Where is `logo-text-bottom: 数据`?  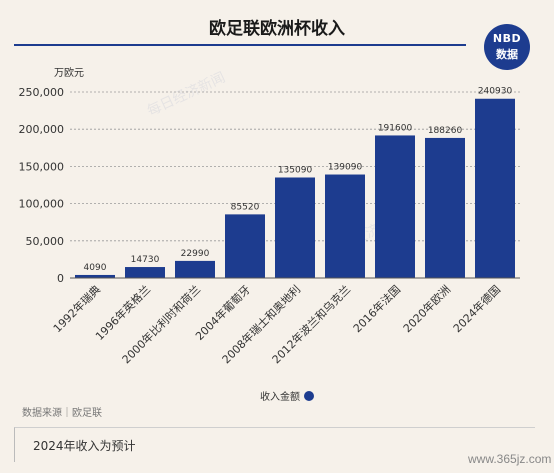 logo-text-bottom: 数据 is located at coordinates (507, 54).